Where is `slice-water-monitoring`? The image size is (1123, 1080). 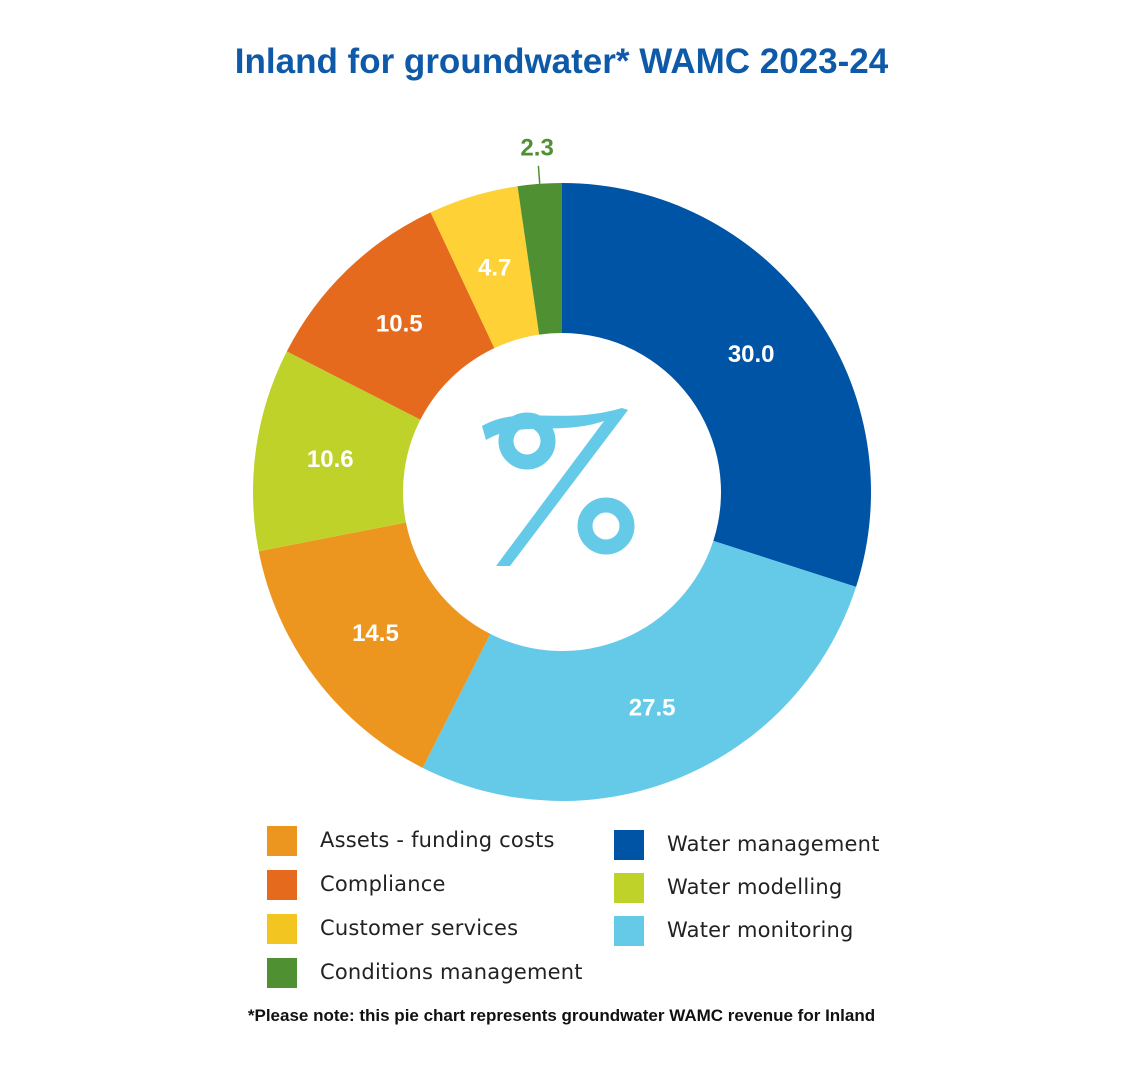
slice-water-monitoring is located at coordinates (639, 670).